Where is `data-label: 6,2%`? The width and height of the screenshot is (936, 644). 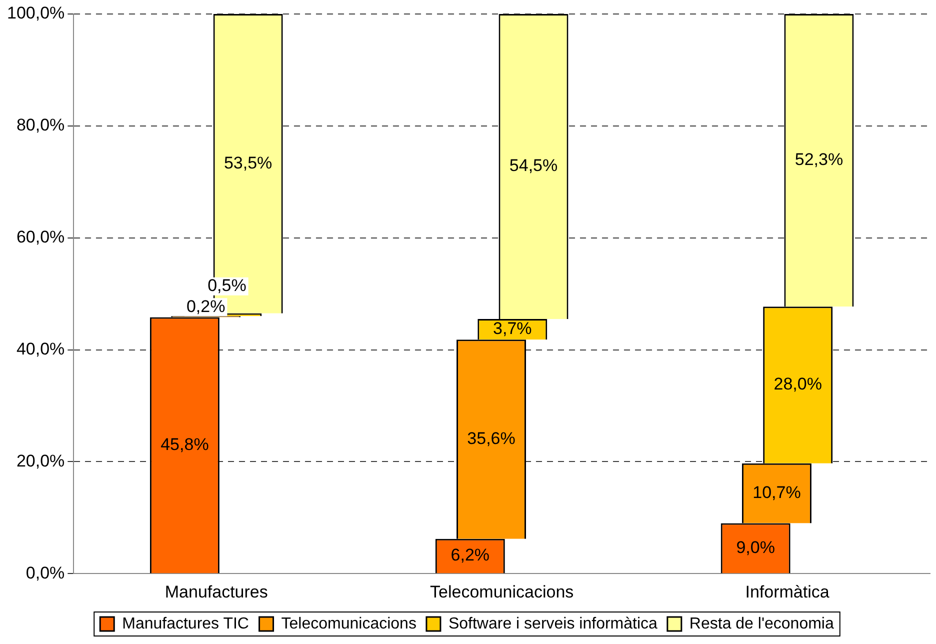 data-label: 6,2% is located at coordinates (470, 555).